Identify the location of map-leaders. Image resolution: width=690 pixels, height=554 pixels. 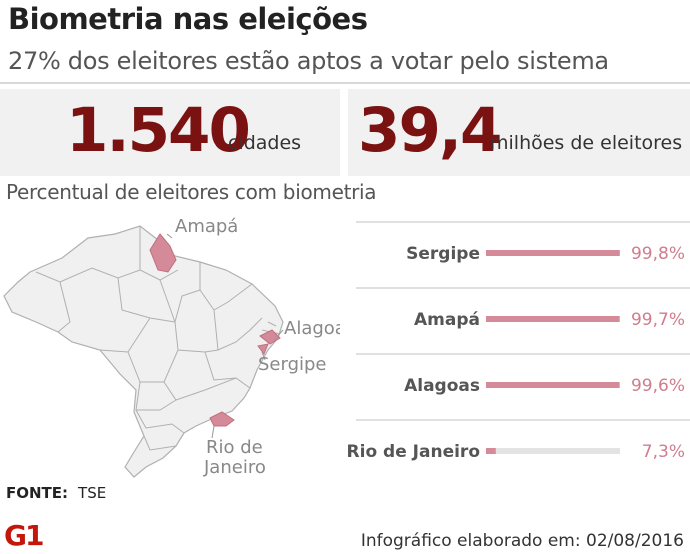
(225, 336).